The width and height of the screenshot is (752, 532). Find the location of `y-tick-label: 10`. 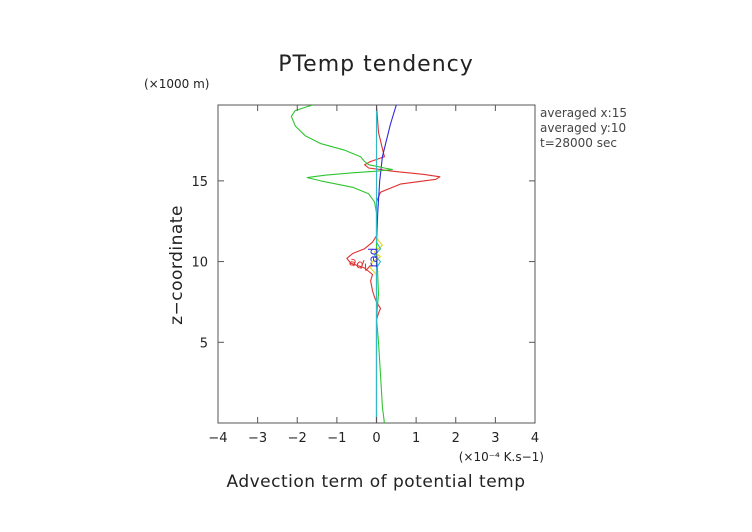

y-tick-label: 10 is located at coordinates (199, 263).